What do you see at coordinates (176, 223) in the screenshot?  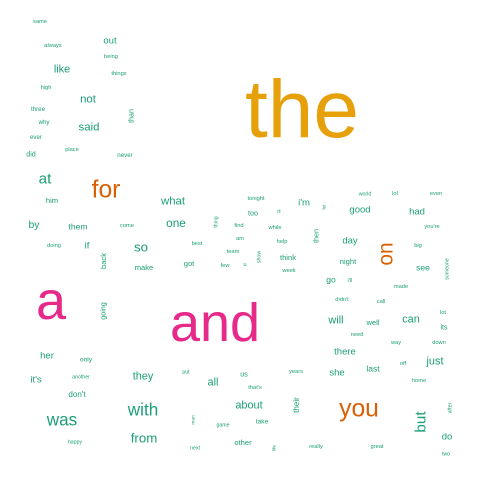 I see `word-one: one` at bounding box center [176, 223].